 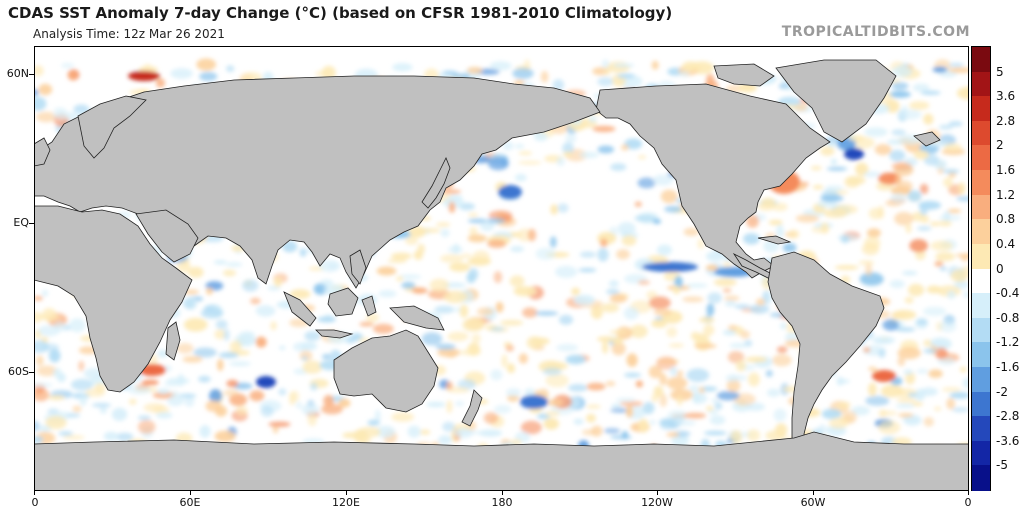 I want to click on japan, so click(x=436, y=183).